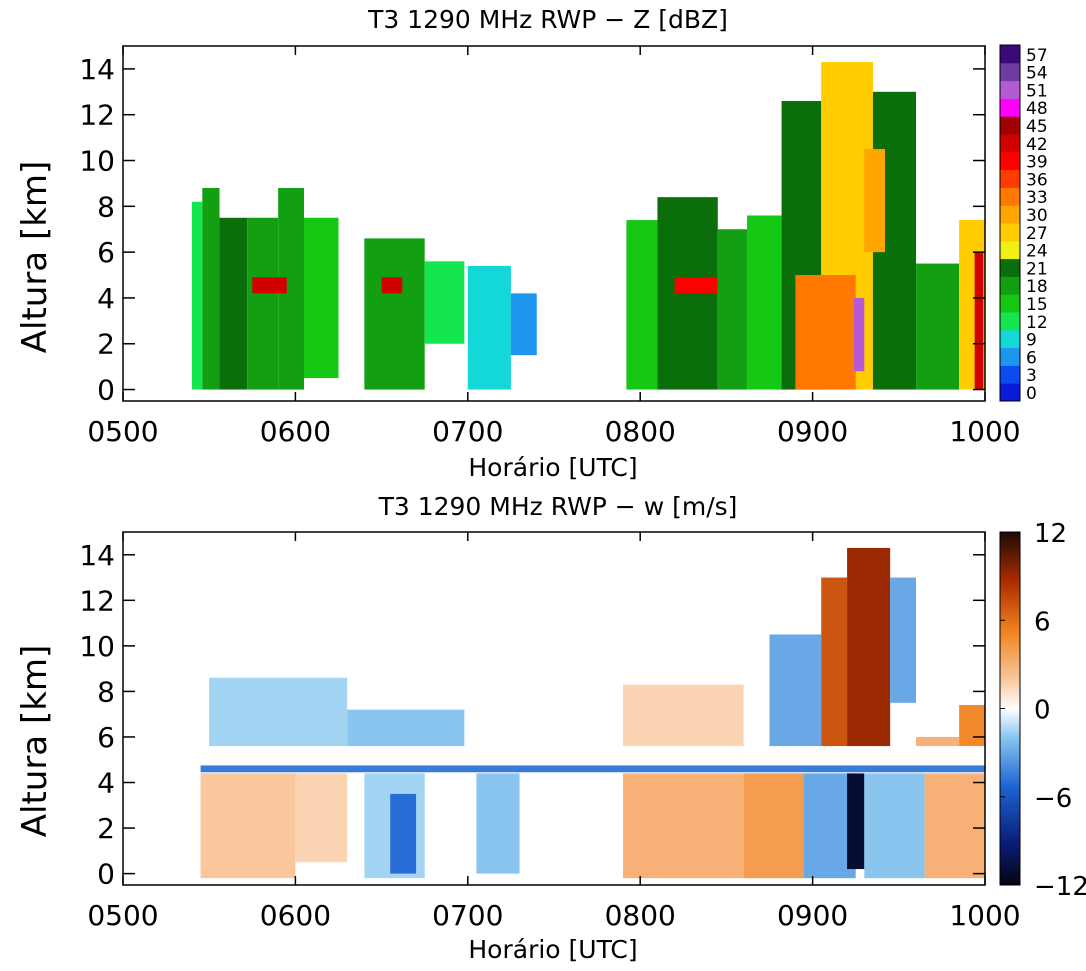 Image resolution: width=1086 pixels, height=971 pixels. Describe the element at coordinates (1037, 180) in the screenshot. I see `colorbar-label: 36` at that location.